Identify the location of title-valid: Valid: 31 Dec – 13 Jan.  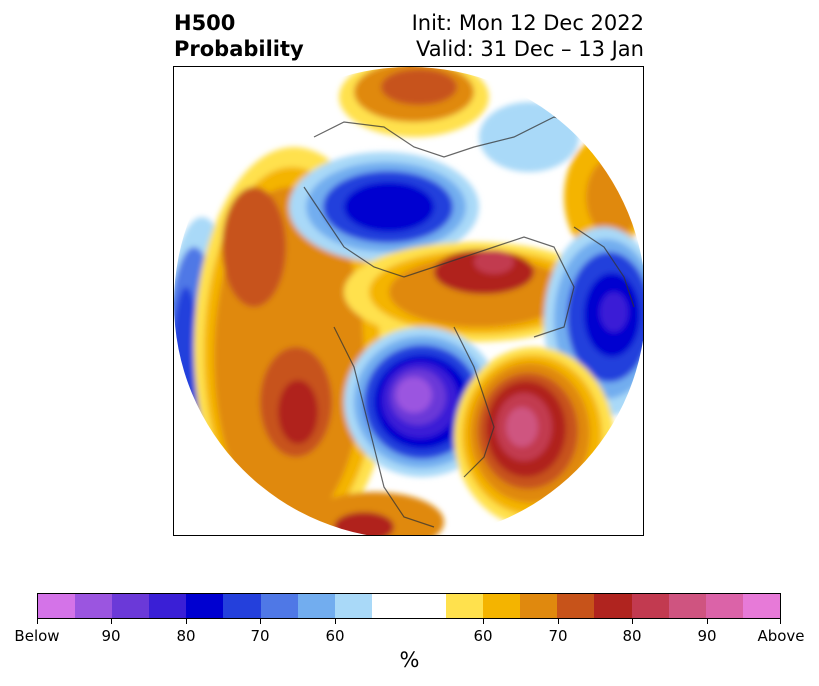
(529, 49).